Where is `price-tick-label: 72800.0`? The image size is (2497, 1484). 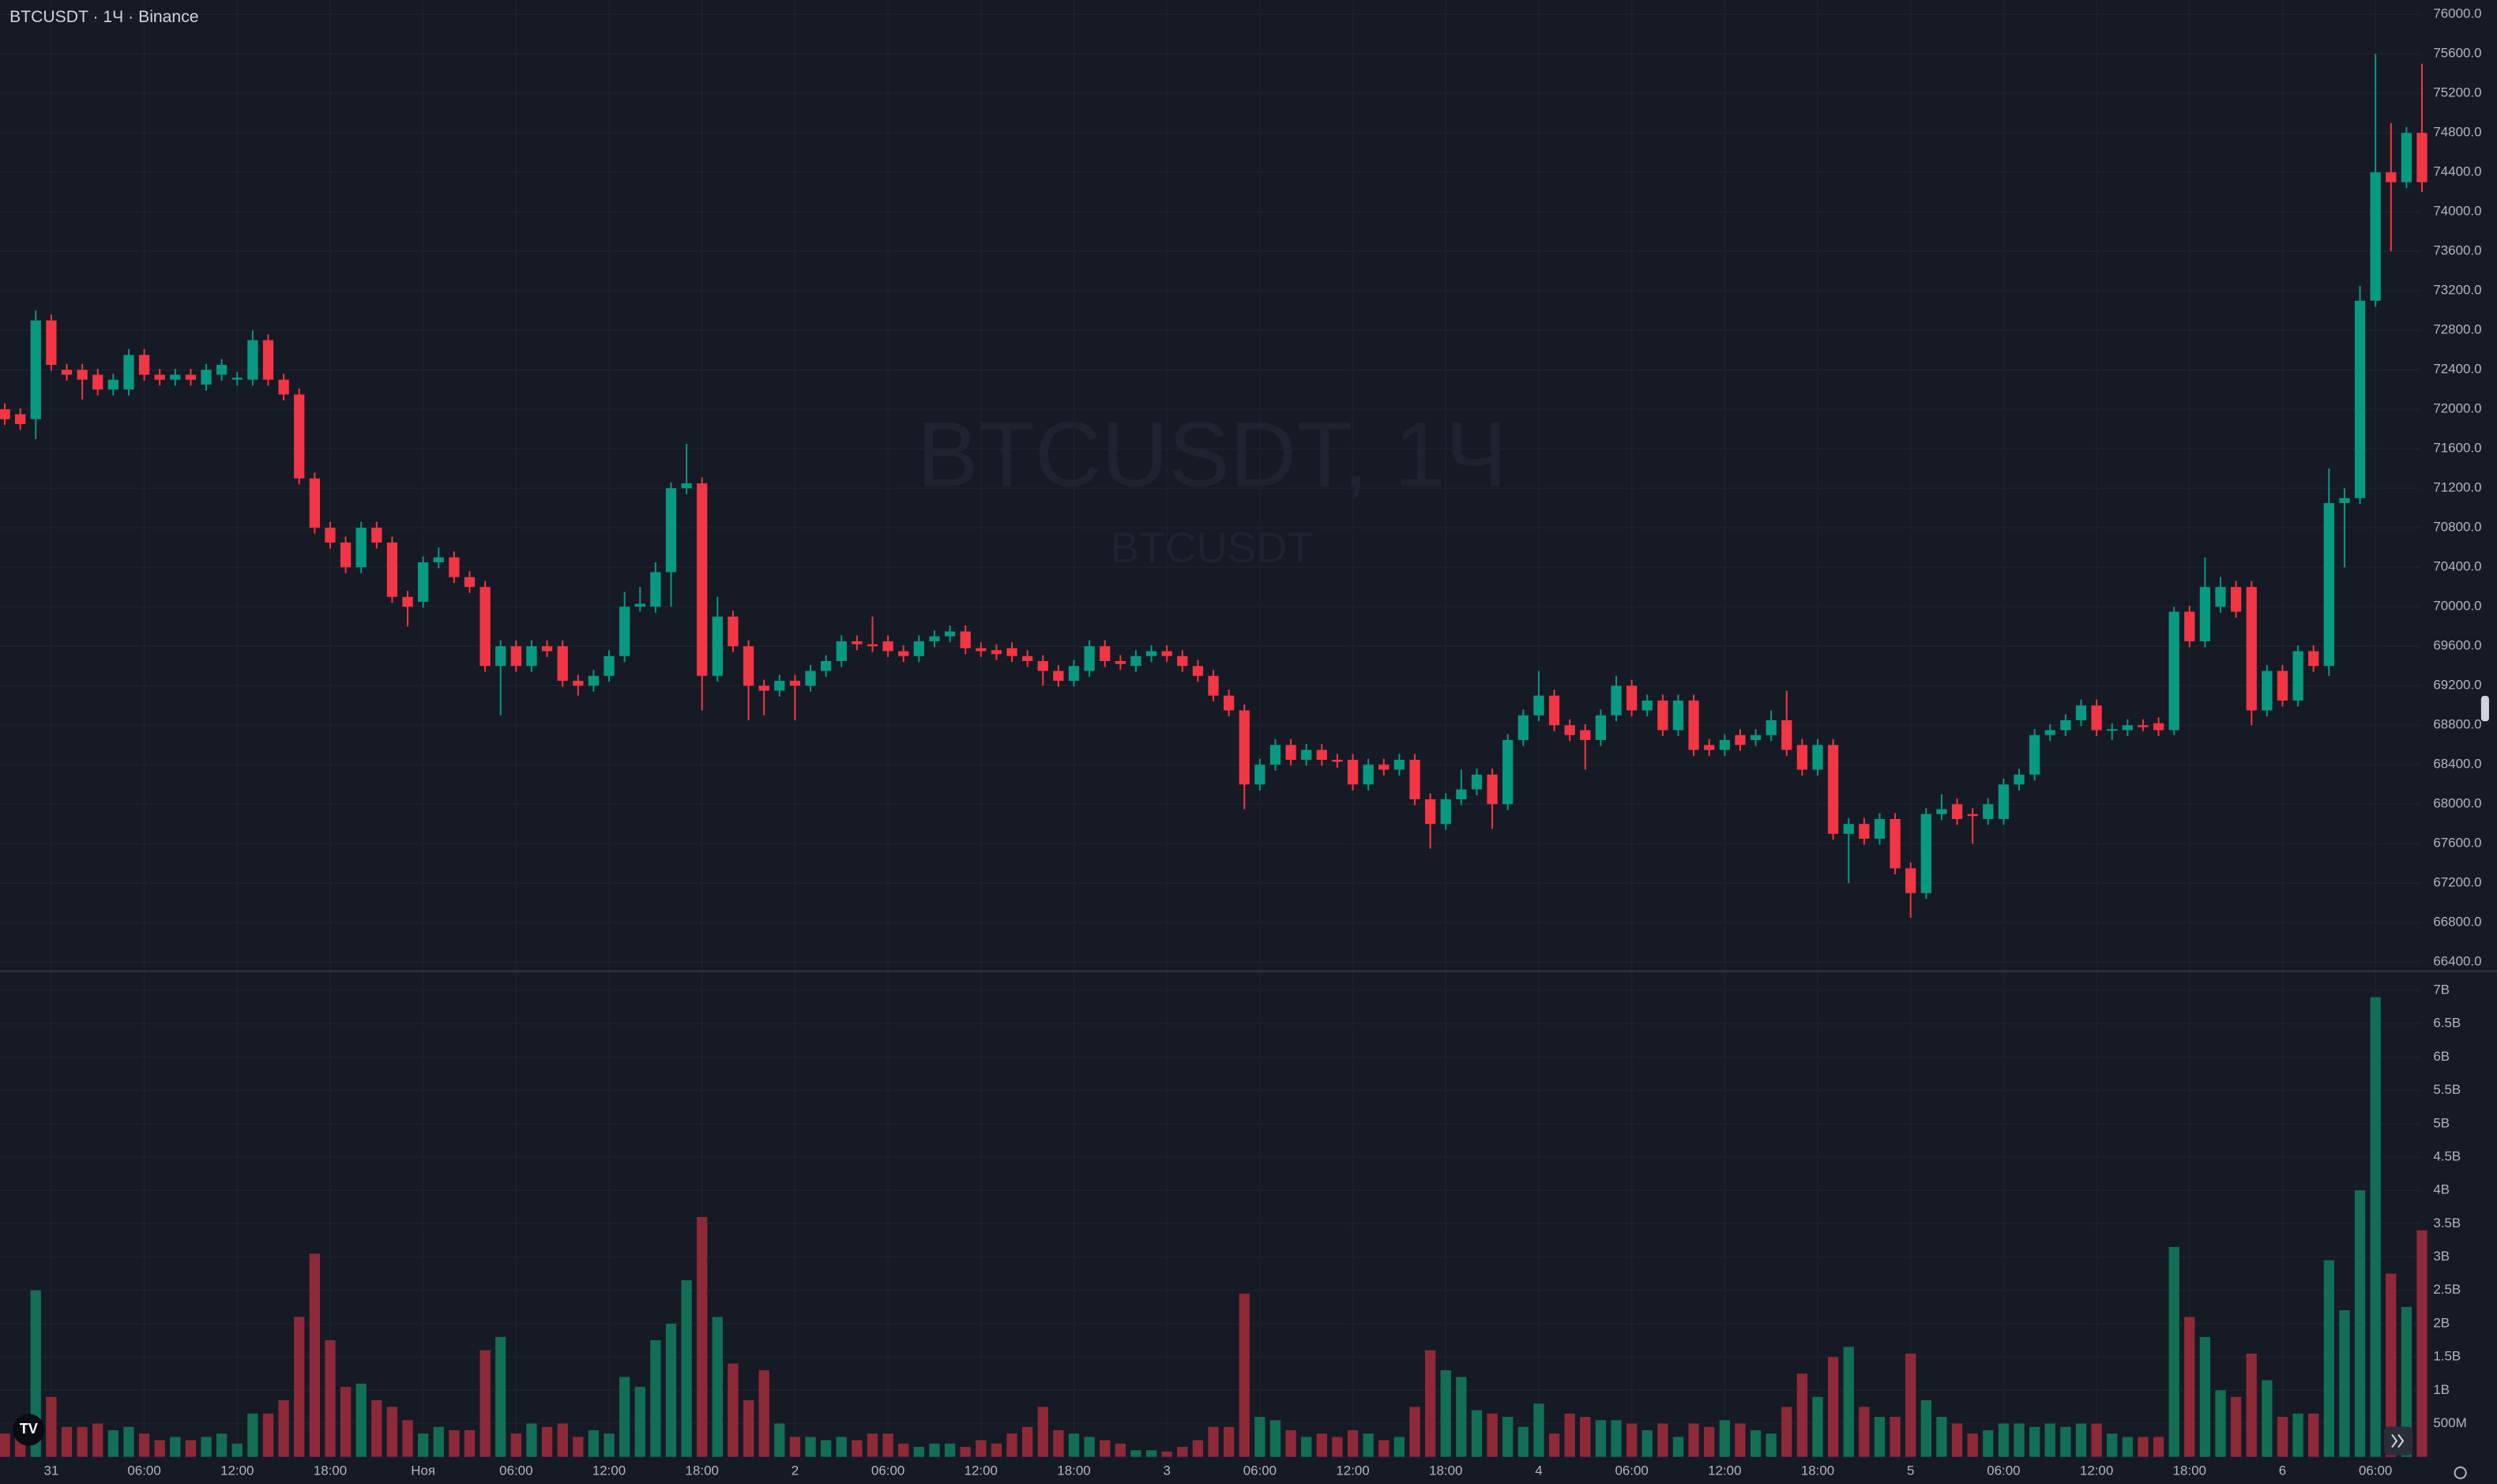 price-tick-label: 72800.0 is located at coordinates (2457, 329).